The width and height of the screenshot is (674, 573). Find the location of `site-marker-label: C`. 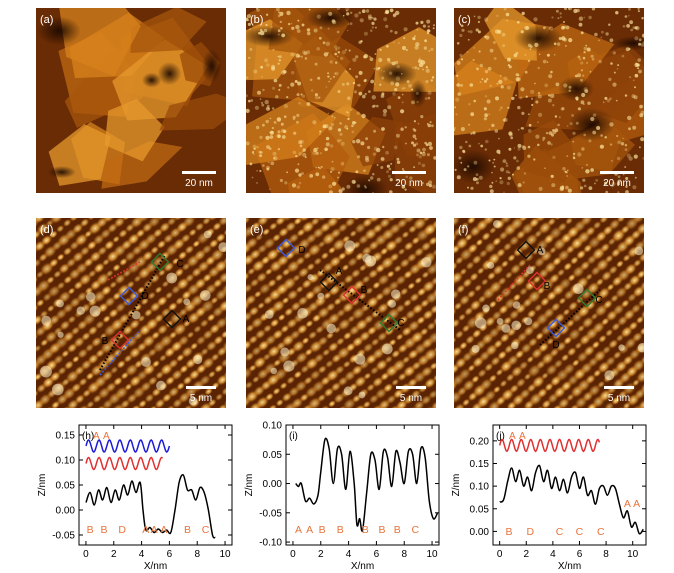

site-marker-label: C is located at coordinates (179, 264).